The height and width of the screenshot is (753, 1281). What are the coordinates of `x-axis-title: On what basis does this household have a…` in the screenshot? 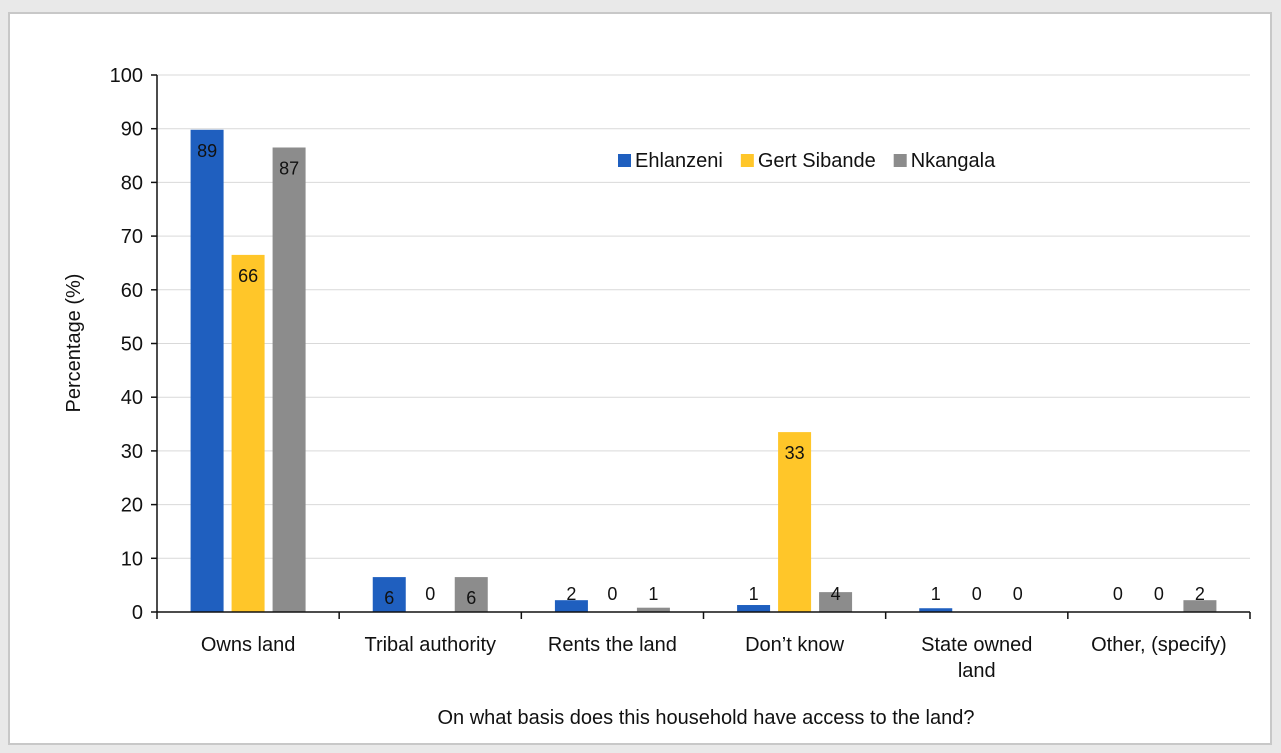 It's located at (705, 718).